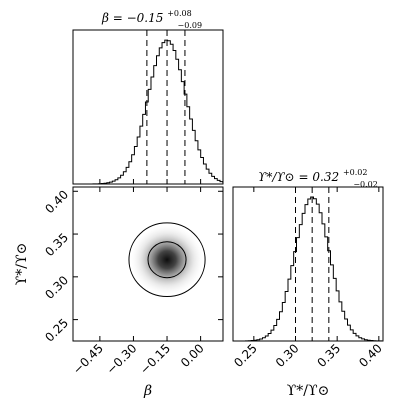 This screenshot has height=415, width=415. Describe the element at coordinates (312, 264) in the screenshot. I see `upsilon-quantile-lines` at that location.